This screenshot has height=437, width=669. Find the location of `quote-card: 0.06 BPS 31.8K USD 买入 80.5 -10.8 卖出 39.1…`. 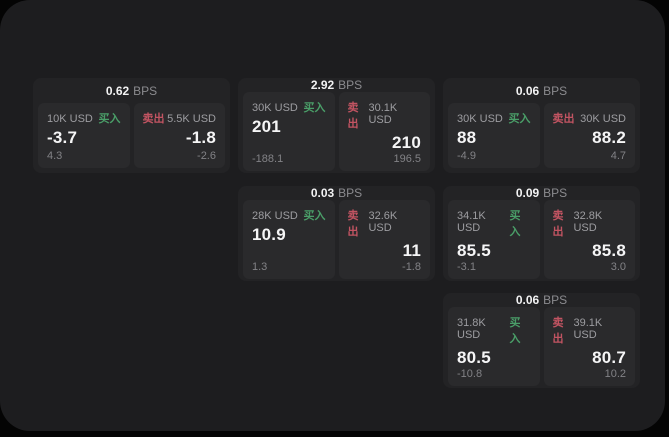

quote-card: 0.06 BPS 31.8K USD 买入 80.5 -10.8 卖出 39.1… is located at coordinates (541, 340).